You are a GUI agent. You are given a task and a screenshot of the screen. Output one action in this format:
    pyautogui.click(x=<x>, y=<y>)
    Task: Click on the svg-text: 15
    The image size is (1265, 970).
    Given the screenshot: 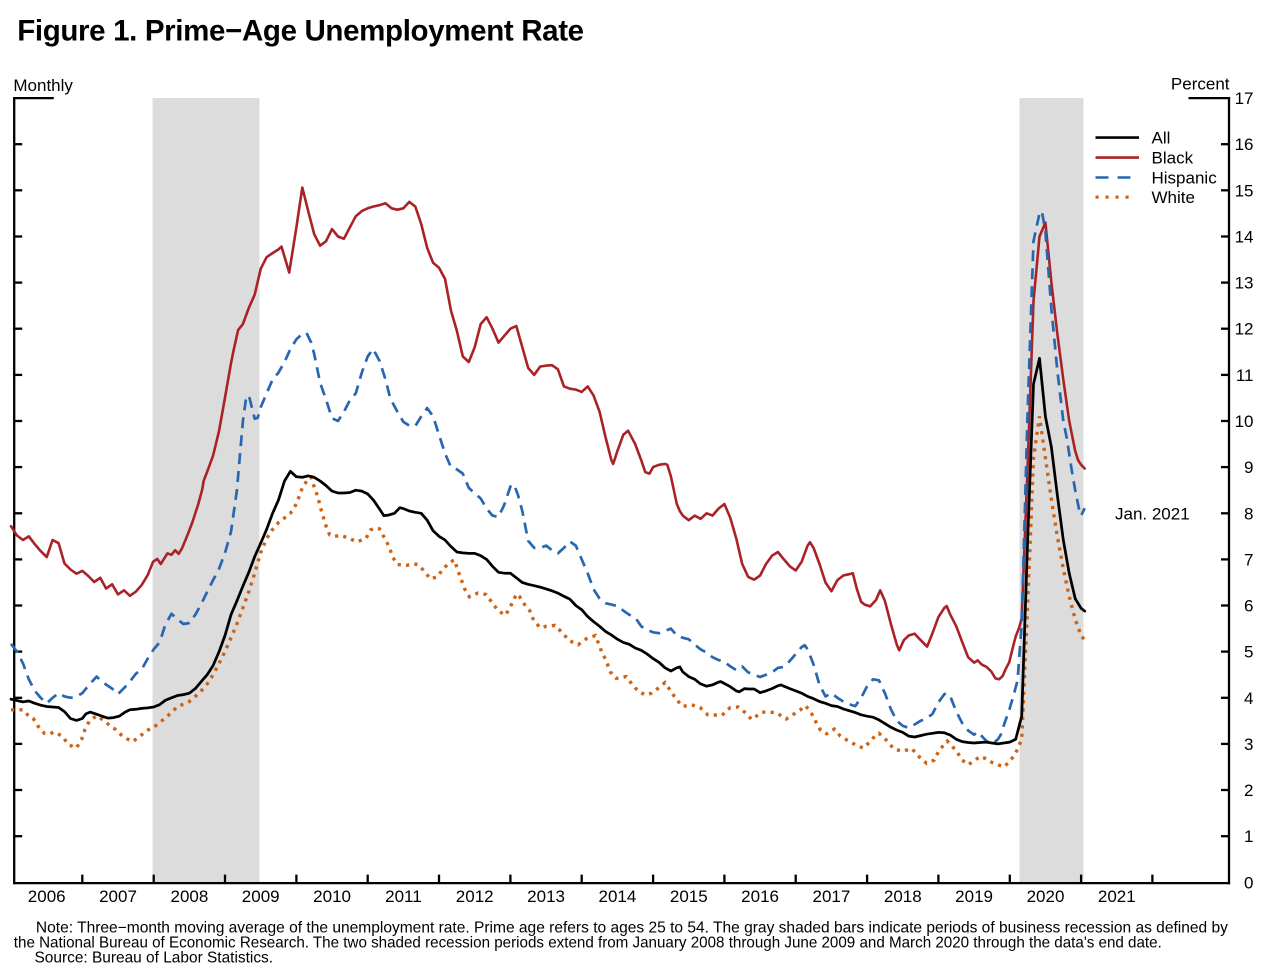 What is the action you would take?
    pyautogui.click(x=1244, y=190)
    